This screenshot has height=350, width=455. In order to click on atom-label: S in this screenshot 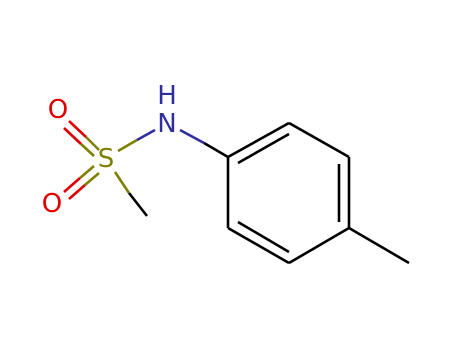, I will do `click(106, 159)`.